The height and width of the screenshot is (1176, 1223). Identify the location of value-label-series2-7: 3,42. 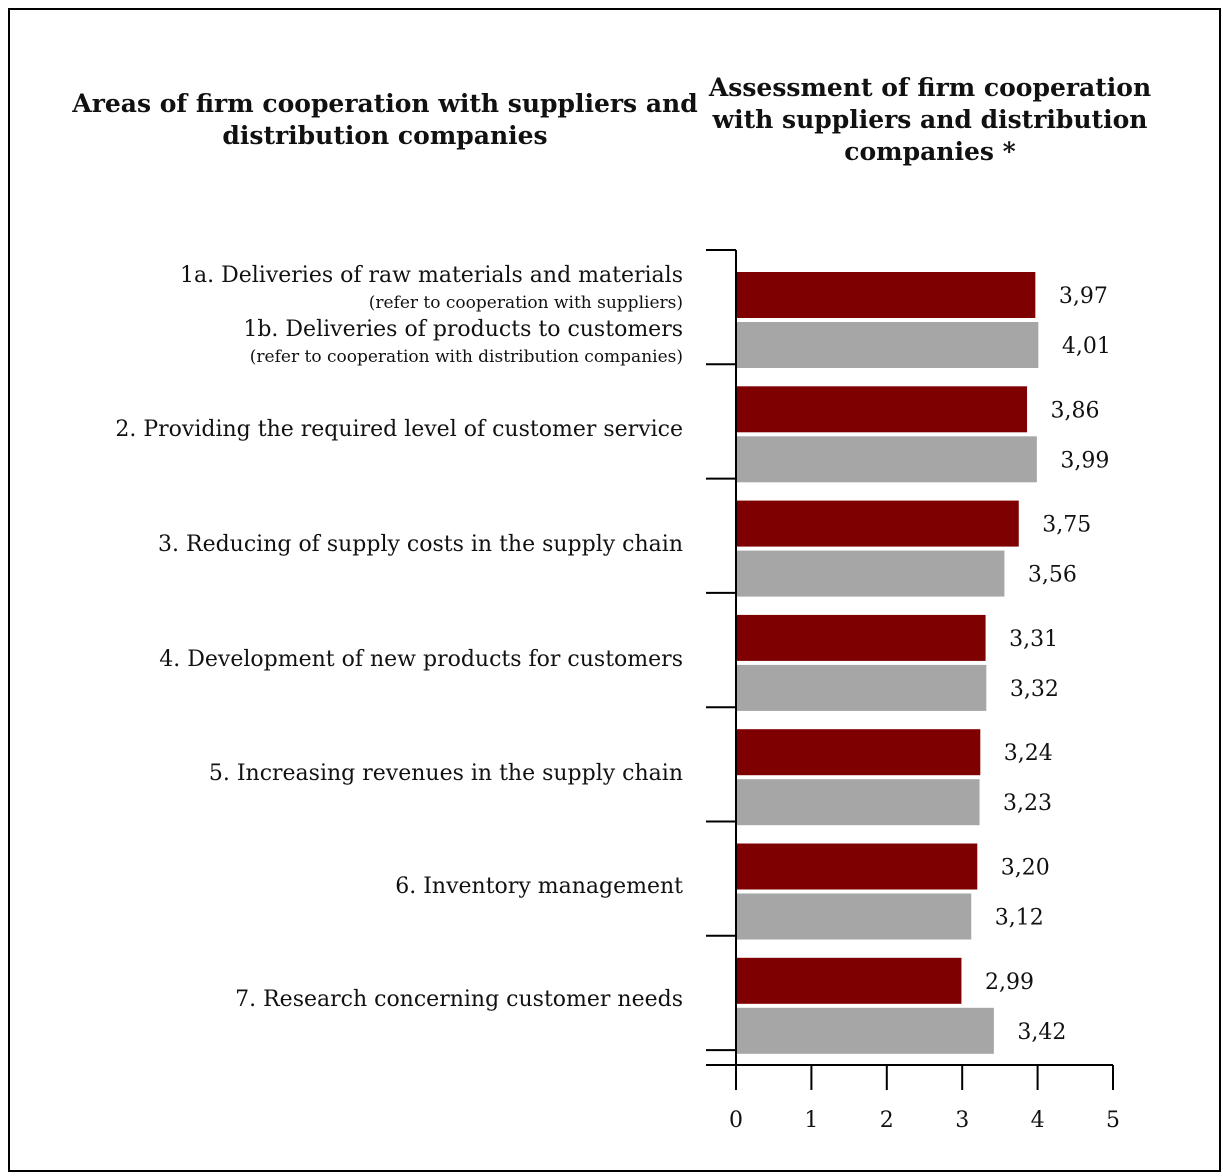
(1041, 1032).